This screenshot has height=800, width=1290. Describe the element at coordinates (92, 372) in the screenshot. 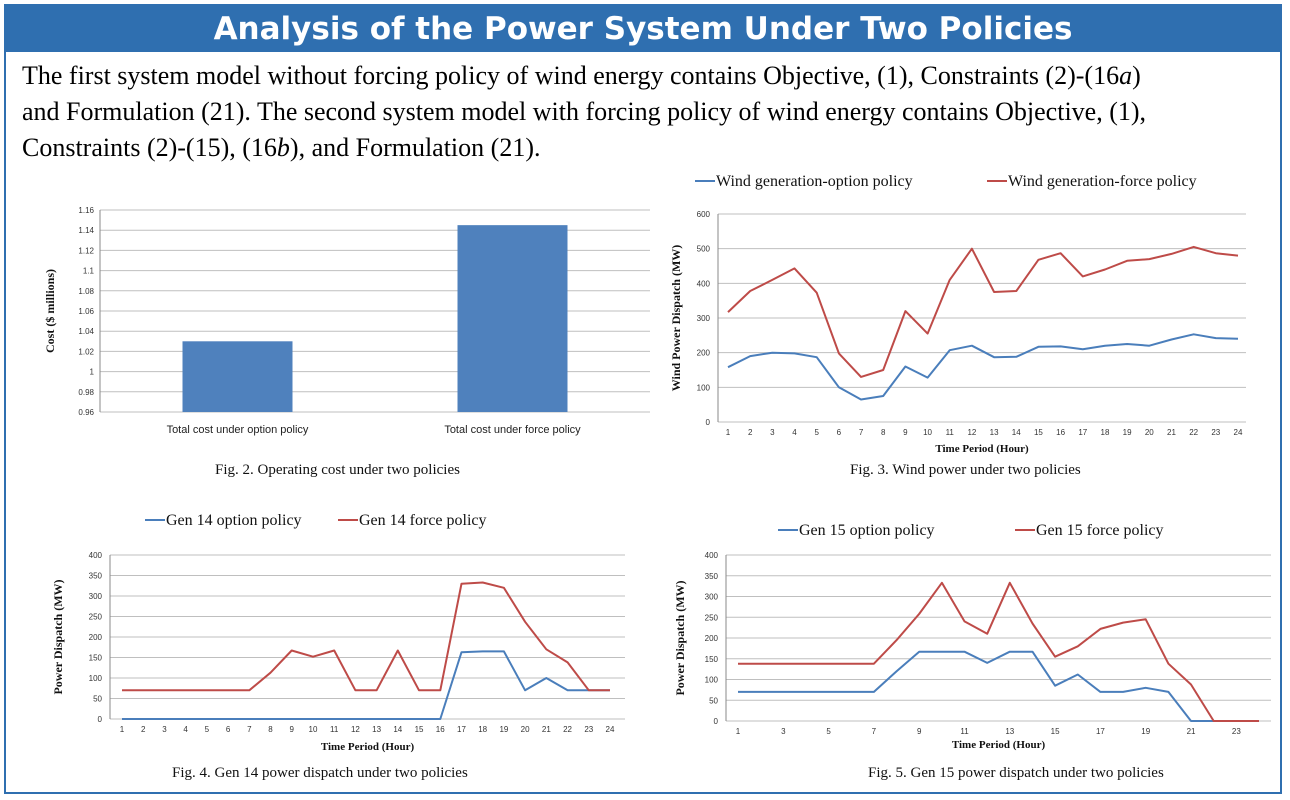

I see `y-tick-label: 1` at that location.